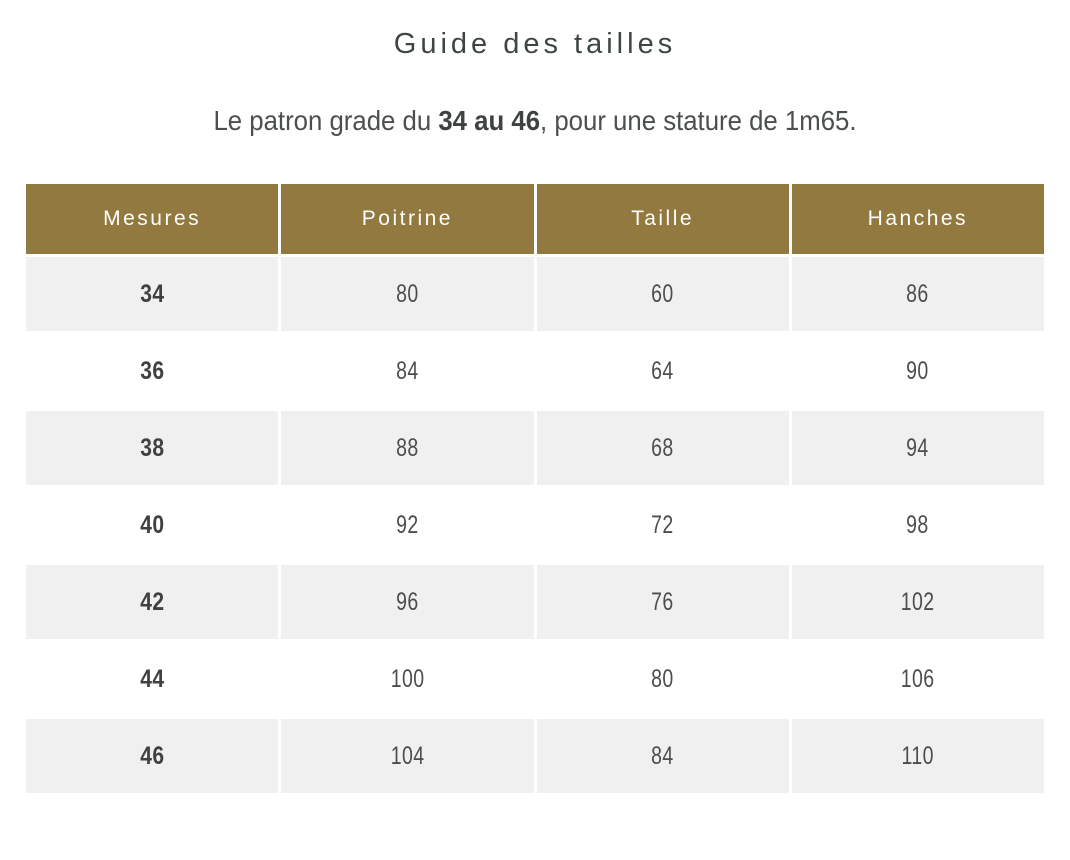 The width and height of the screenshot is (1070, 860). I want to click on table-row: 42 96 76 102, so click(535, 602).